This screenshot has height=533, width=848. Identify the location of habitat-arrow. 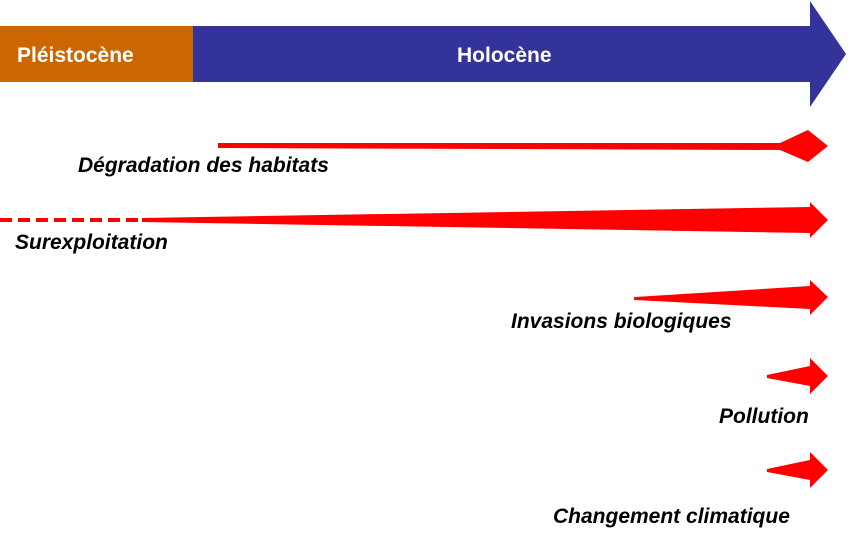
(523, 146).